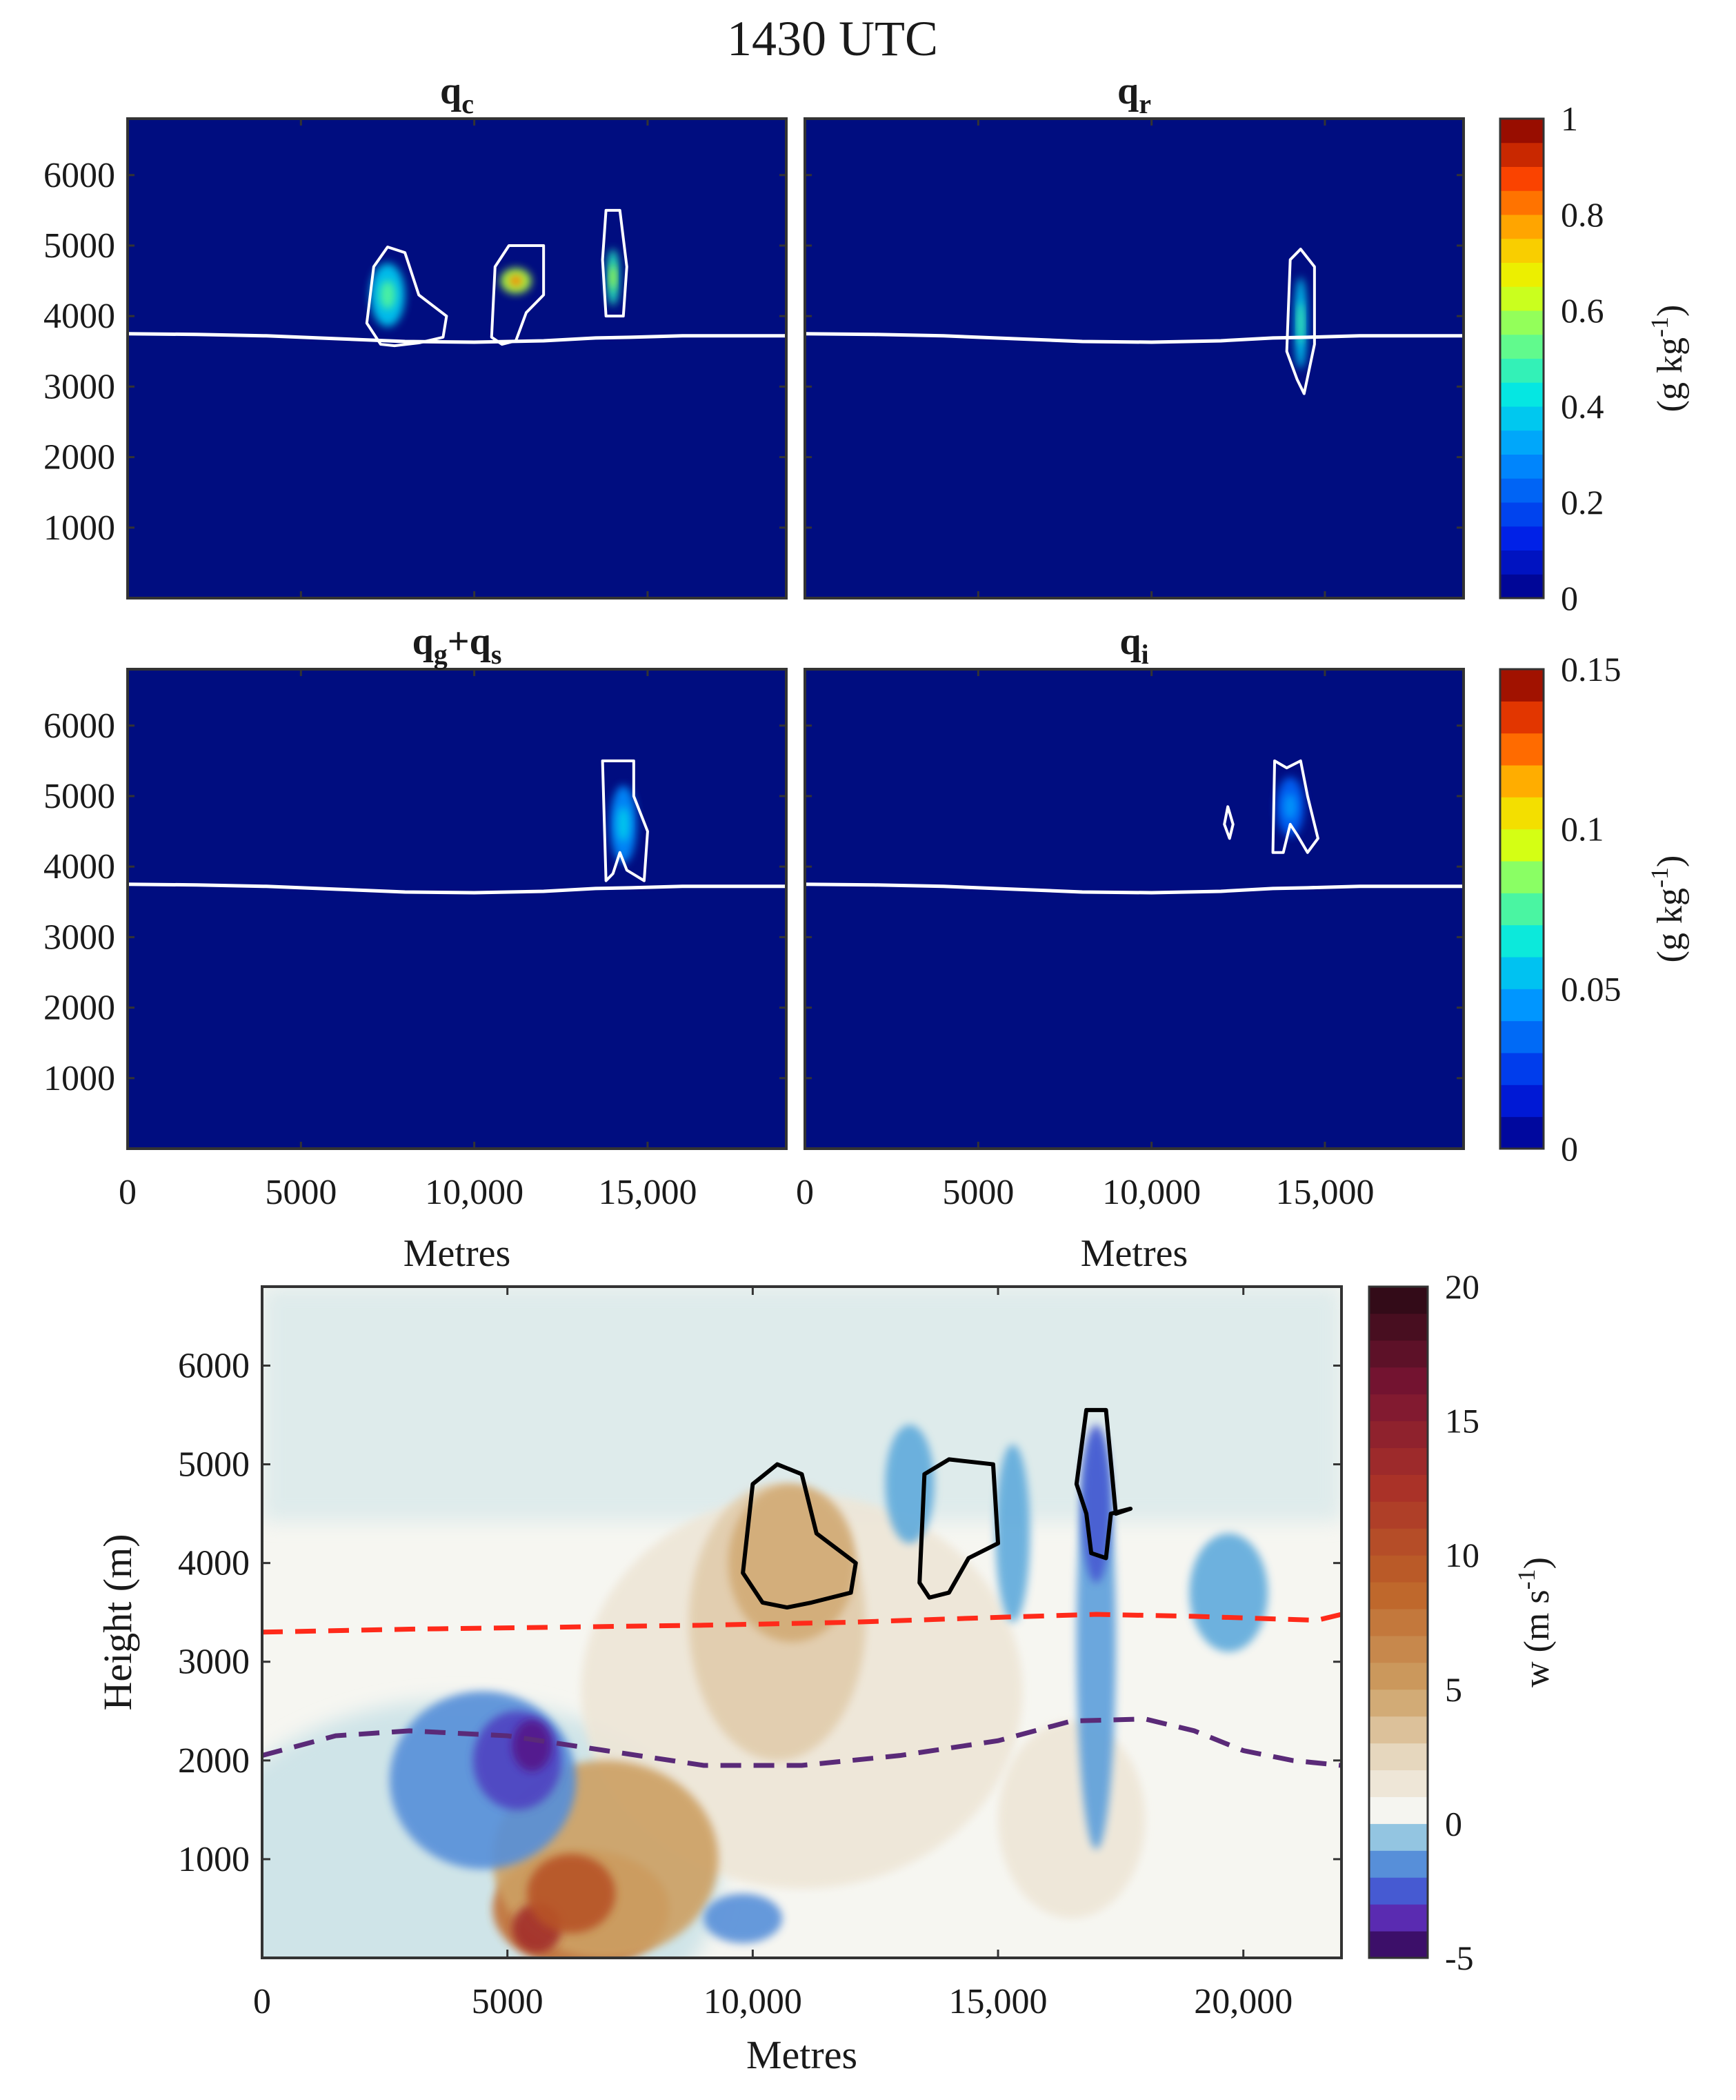  I want to click on panel-qi: 0 5000 10,000 15,000 Metres qi, so click(1130, 947).